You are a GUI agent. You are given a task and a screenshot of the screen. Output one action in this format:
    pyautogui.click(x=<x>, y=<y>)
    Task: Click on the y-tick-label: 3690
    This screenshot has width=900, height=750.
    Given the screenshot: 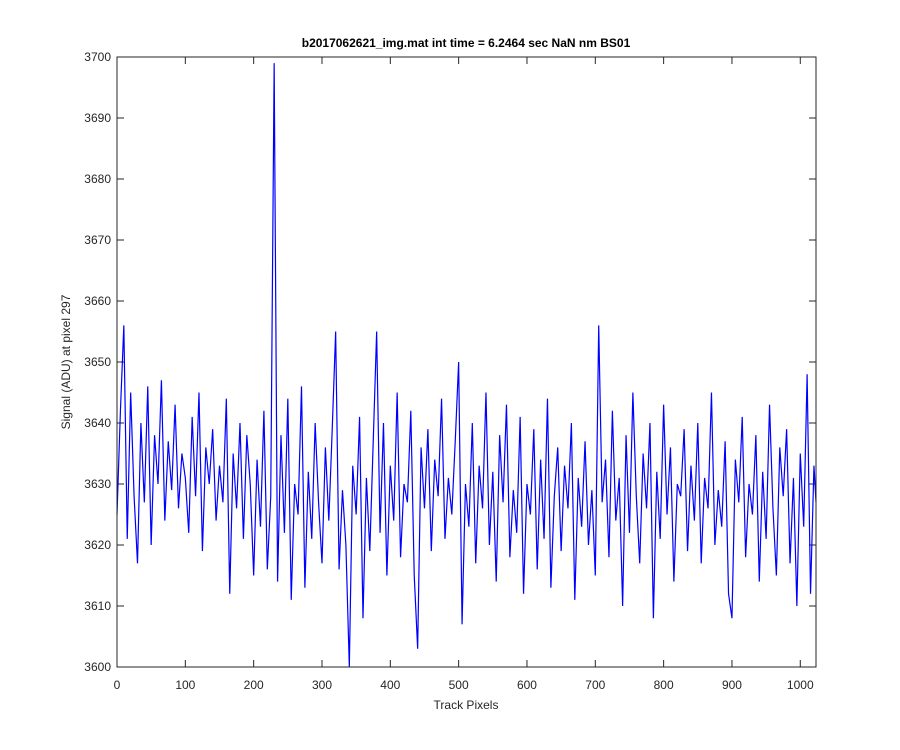 What is the action you would take?
    pyautogui.click(x=97, y=118)
    